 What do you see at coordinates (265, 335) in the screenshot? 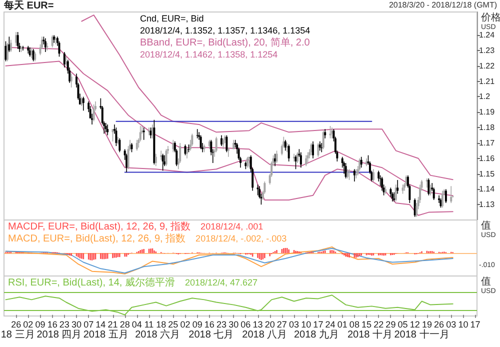
I see `x2-tick-label: 2018 八月` at bounding box center [265, 335].